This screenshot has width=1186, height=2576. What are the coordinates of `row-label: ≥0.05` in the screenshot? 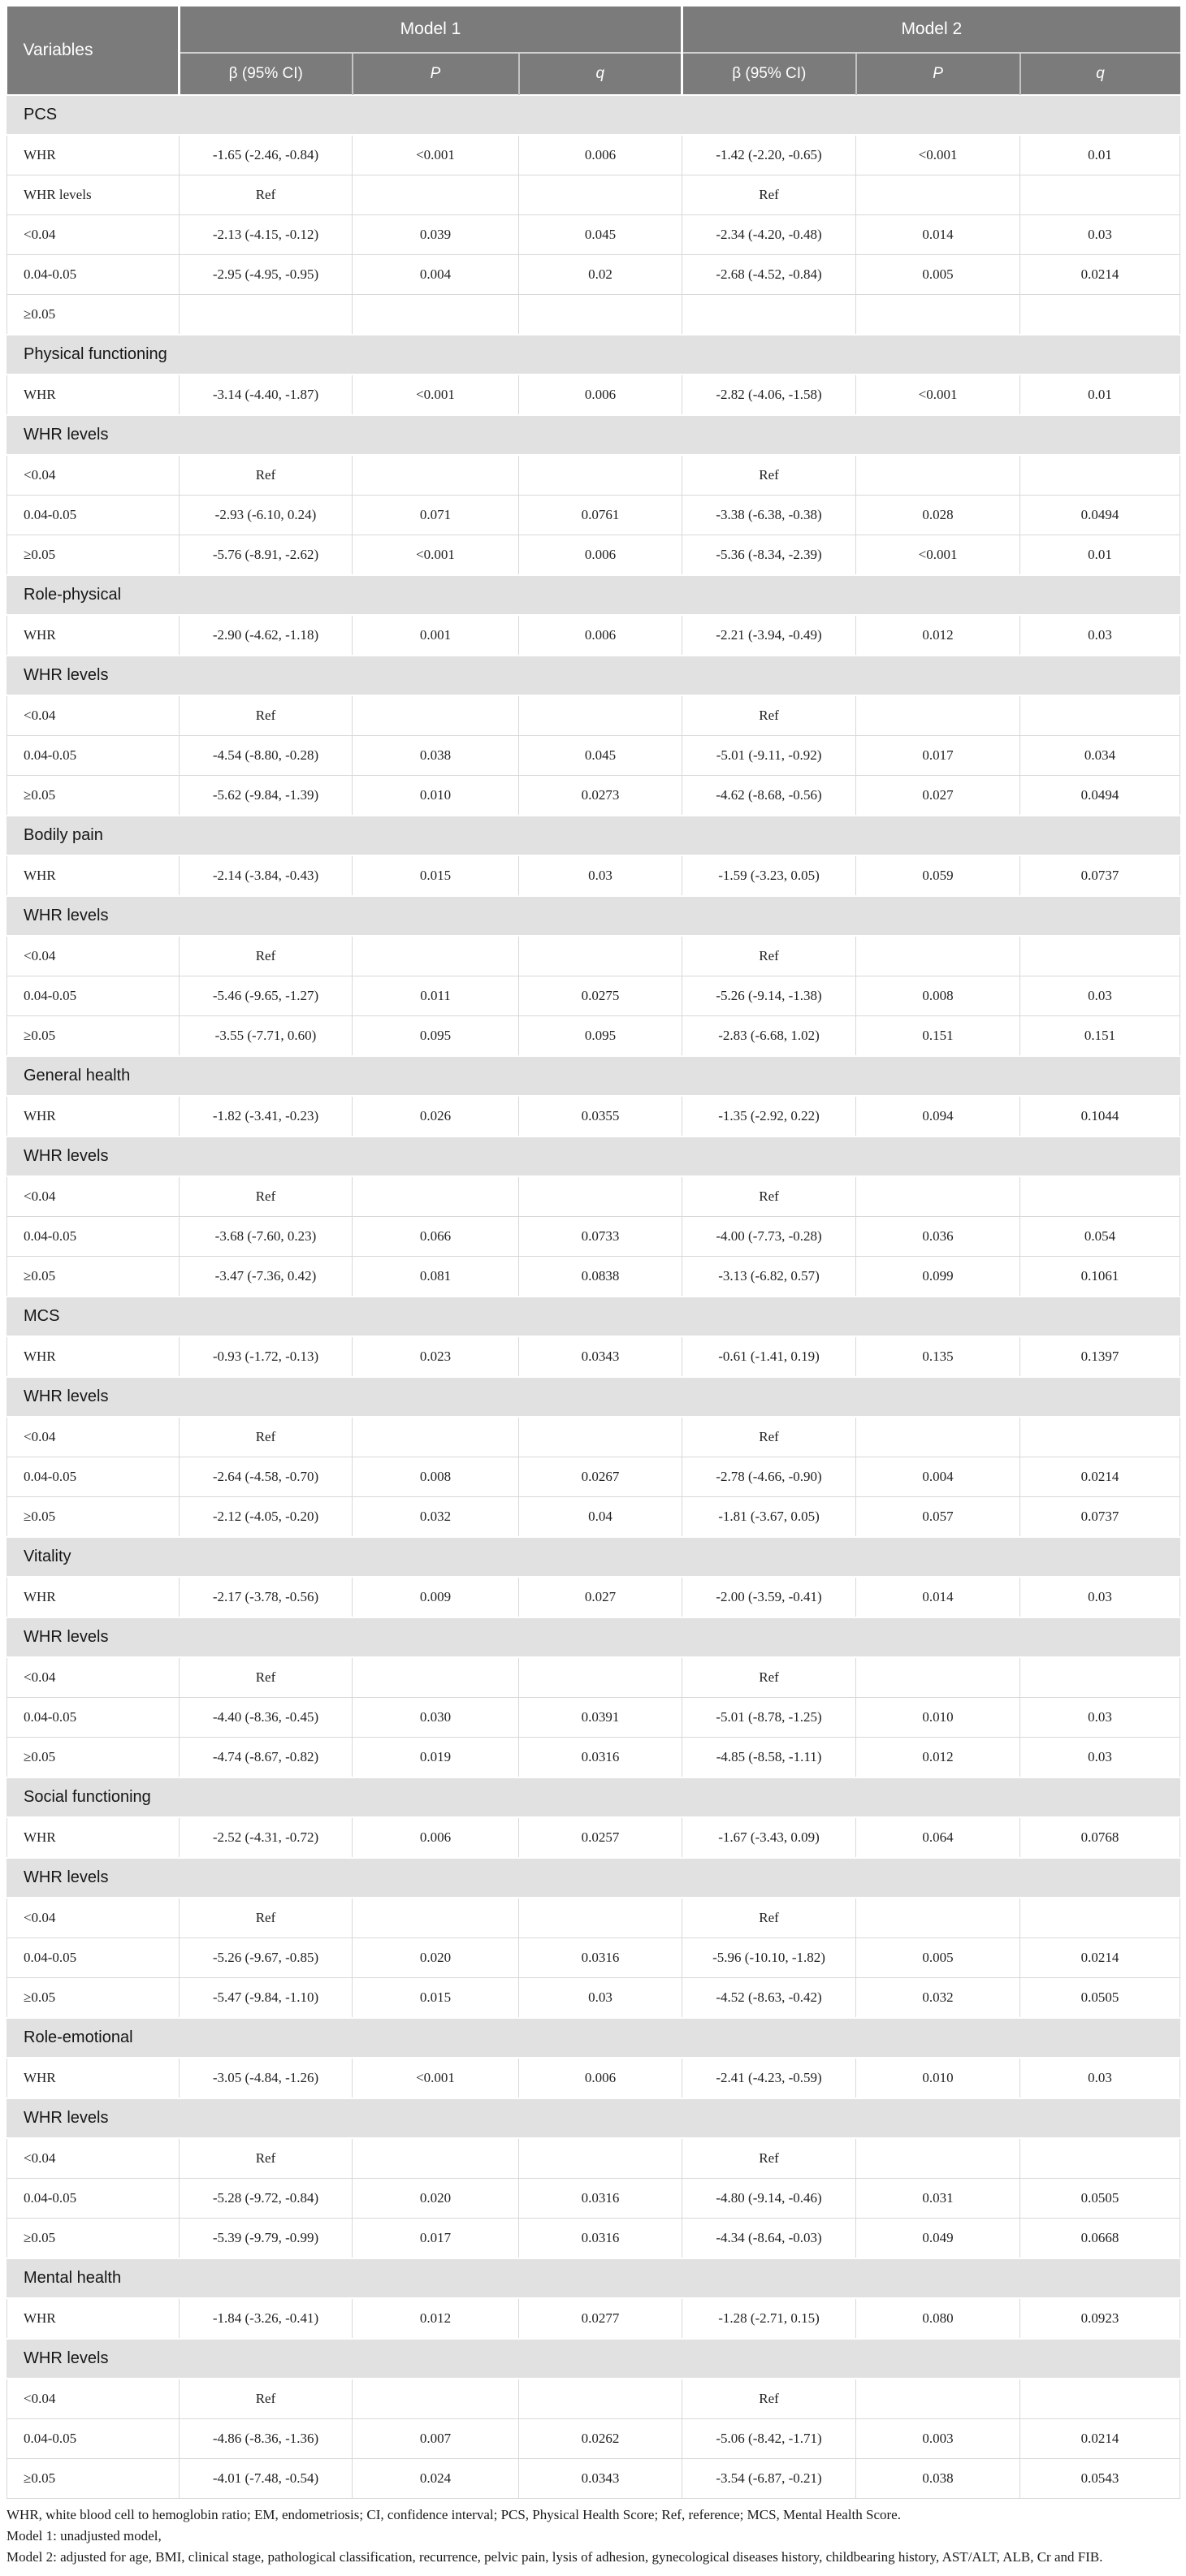 It's located at (93, 1998).